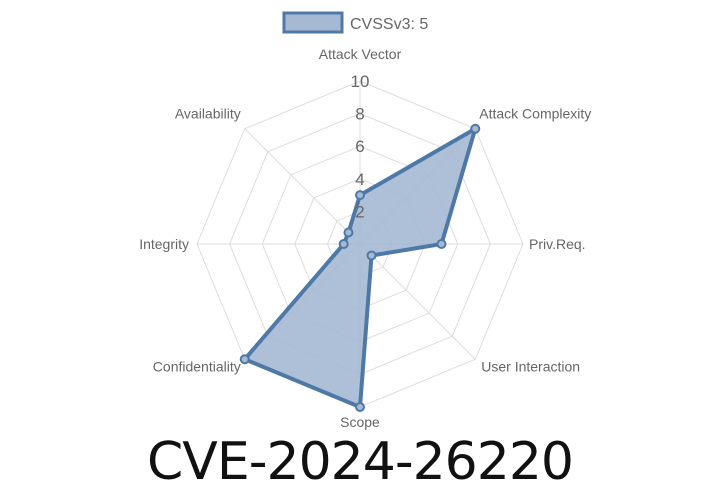  I want to click on tick-label: 6, so click(359, 146).